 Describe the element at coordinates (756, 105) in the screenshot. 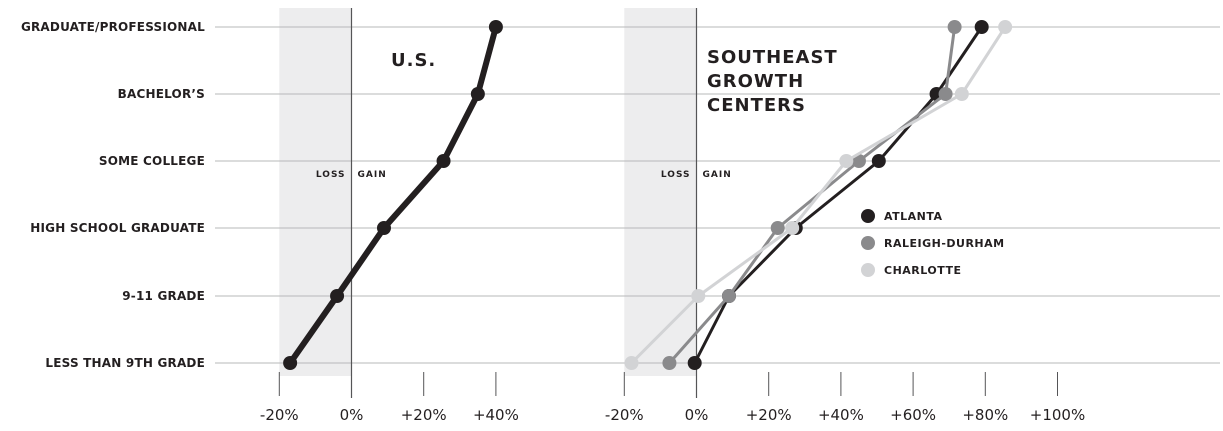

I see `panel-title: CENTERS` at that location.